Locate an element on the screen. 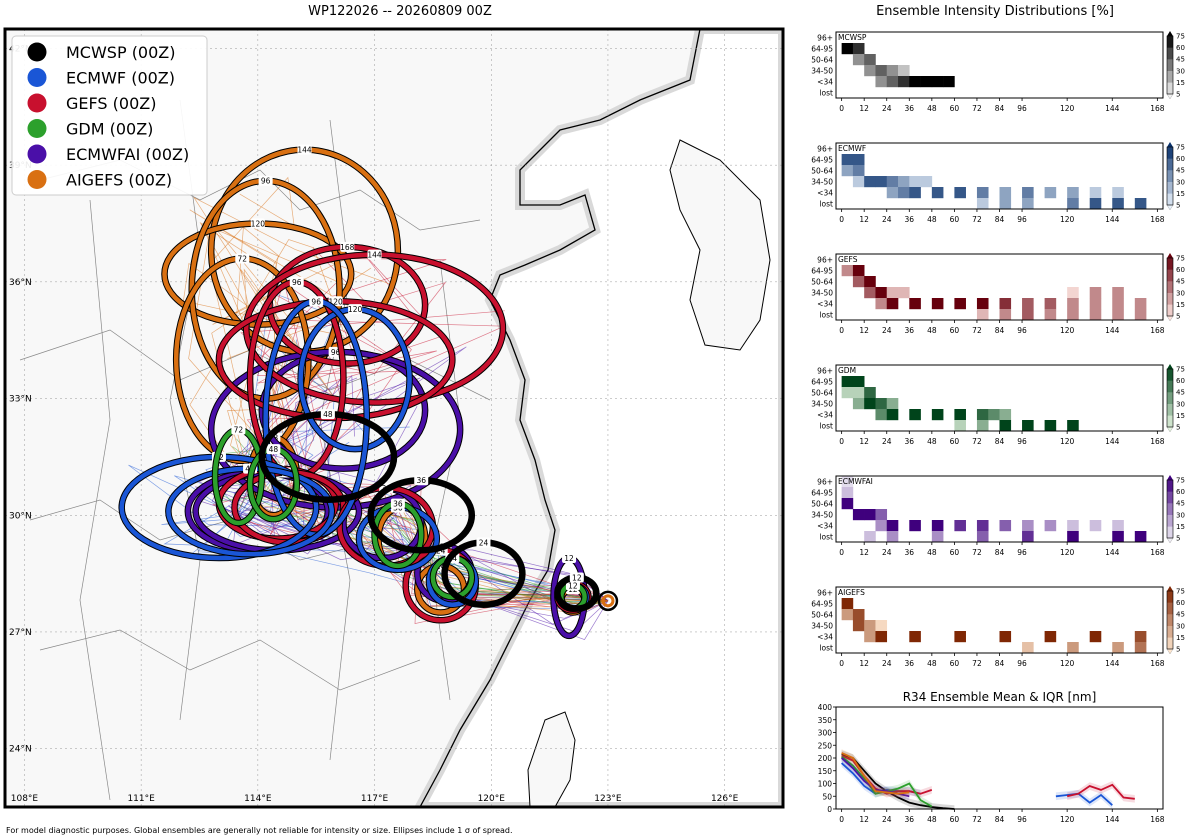 This screenshot has height=840, width=1200. heatmap-xtick-label: 48 is located at coordinates (932, 330).